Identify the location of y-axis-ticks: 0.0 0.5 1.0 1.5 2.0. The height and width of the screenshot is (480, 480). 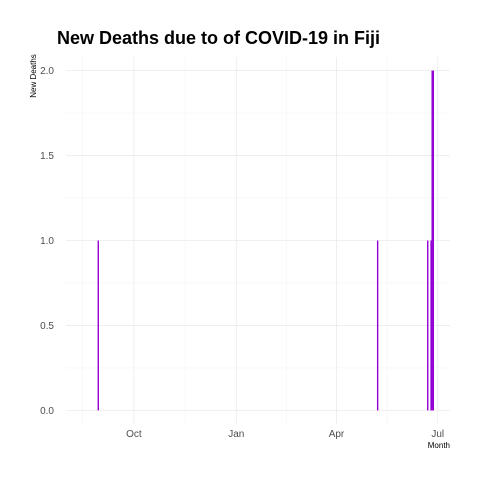
(47, 241).